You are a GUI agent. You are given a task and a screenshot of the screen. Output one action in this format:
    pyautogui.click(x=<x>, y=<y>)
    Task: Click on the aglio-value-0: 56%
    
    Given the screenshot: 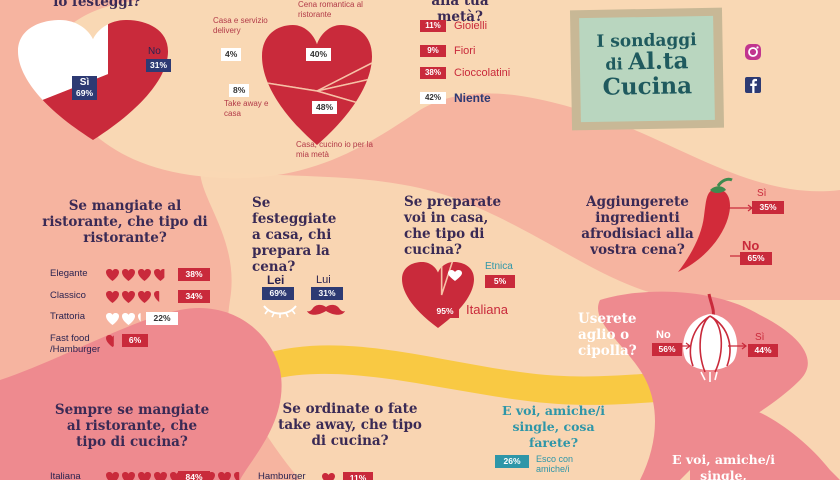 What is the action you would take?
    pyautogui.click(x=667, y=349)
    